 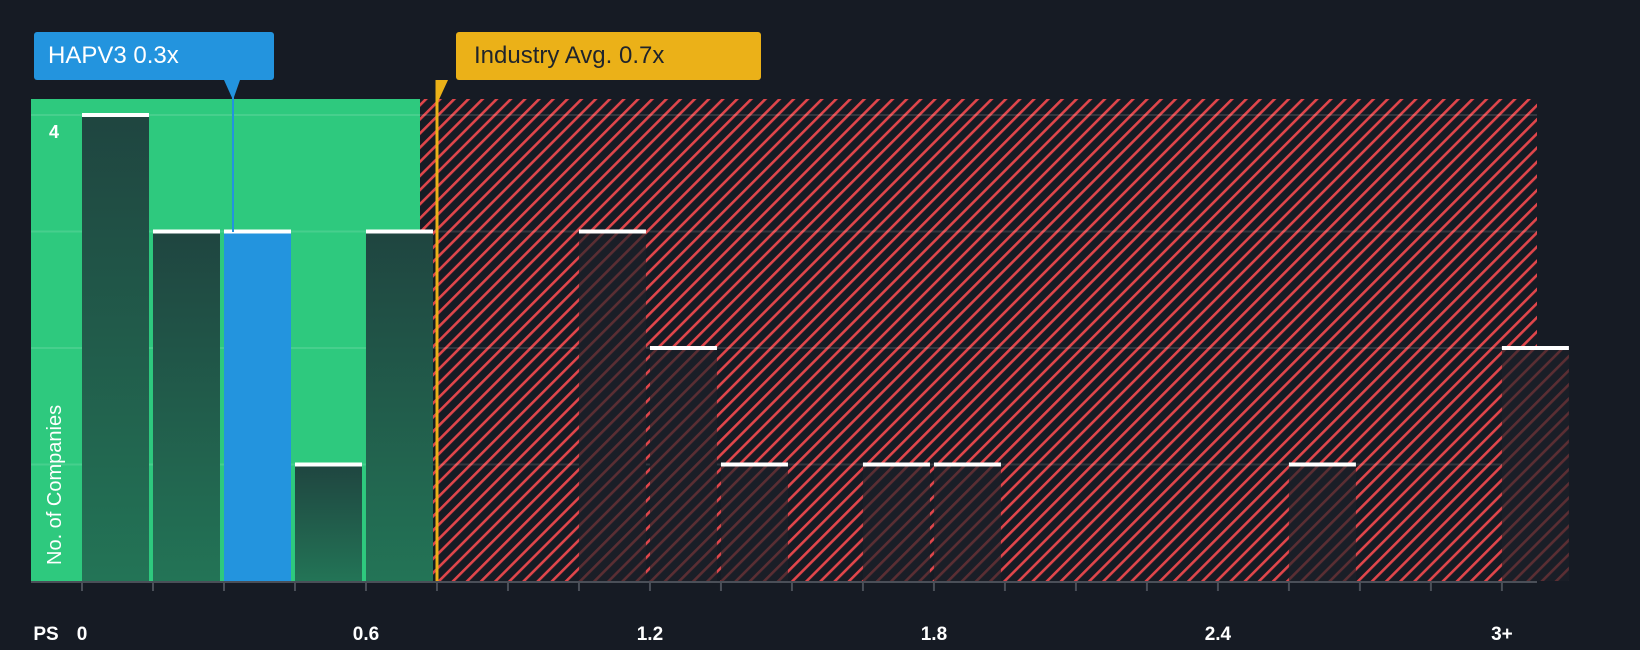 What do you see at coordinates (1218, 634) in the screenshot?
I see `x-tick-label: 2.4` at bounding box center [1218, 634].